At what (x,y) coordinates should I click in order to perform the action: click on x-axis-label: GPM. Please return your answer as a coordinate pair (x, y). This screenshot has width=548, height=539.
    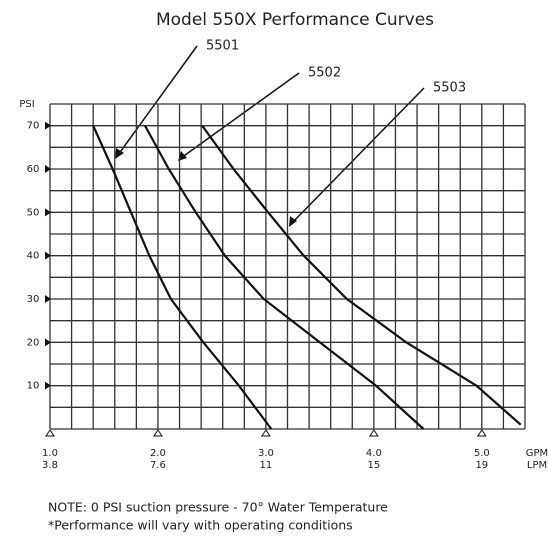
    Looking at the image, I should click on (537, 453).